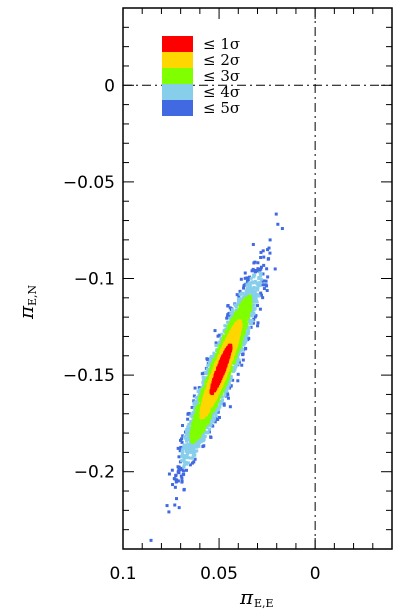  What do you see at coordinates (219, 574) in the screenshot?
I see `x-tick-label: 0.05` at bounding box center [219, 574].